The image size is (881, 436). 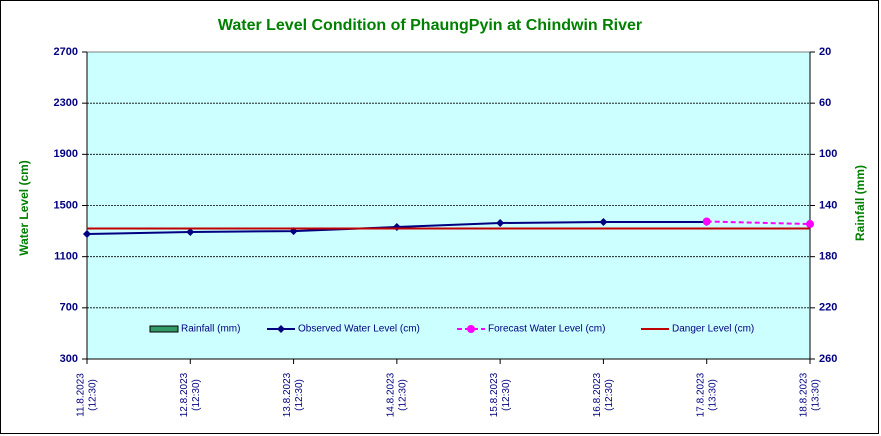 What do you see at coordinates (828, 154) in the screenshot?
I see `y2-tick-label: 100` at bounding box center [828, 154].